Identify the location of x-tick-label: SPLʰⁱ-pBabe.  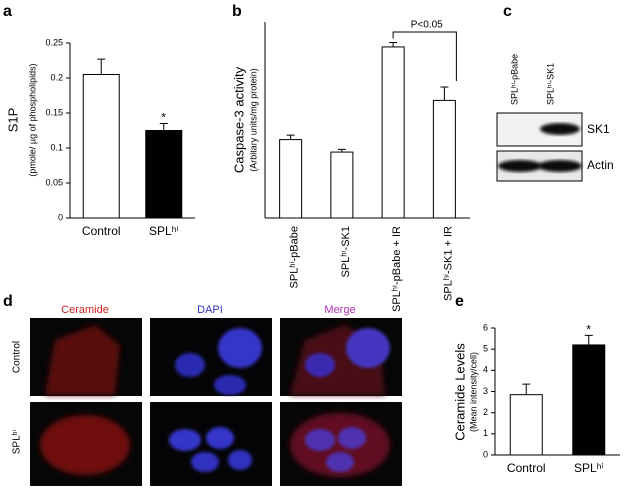
(295, 257).